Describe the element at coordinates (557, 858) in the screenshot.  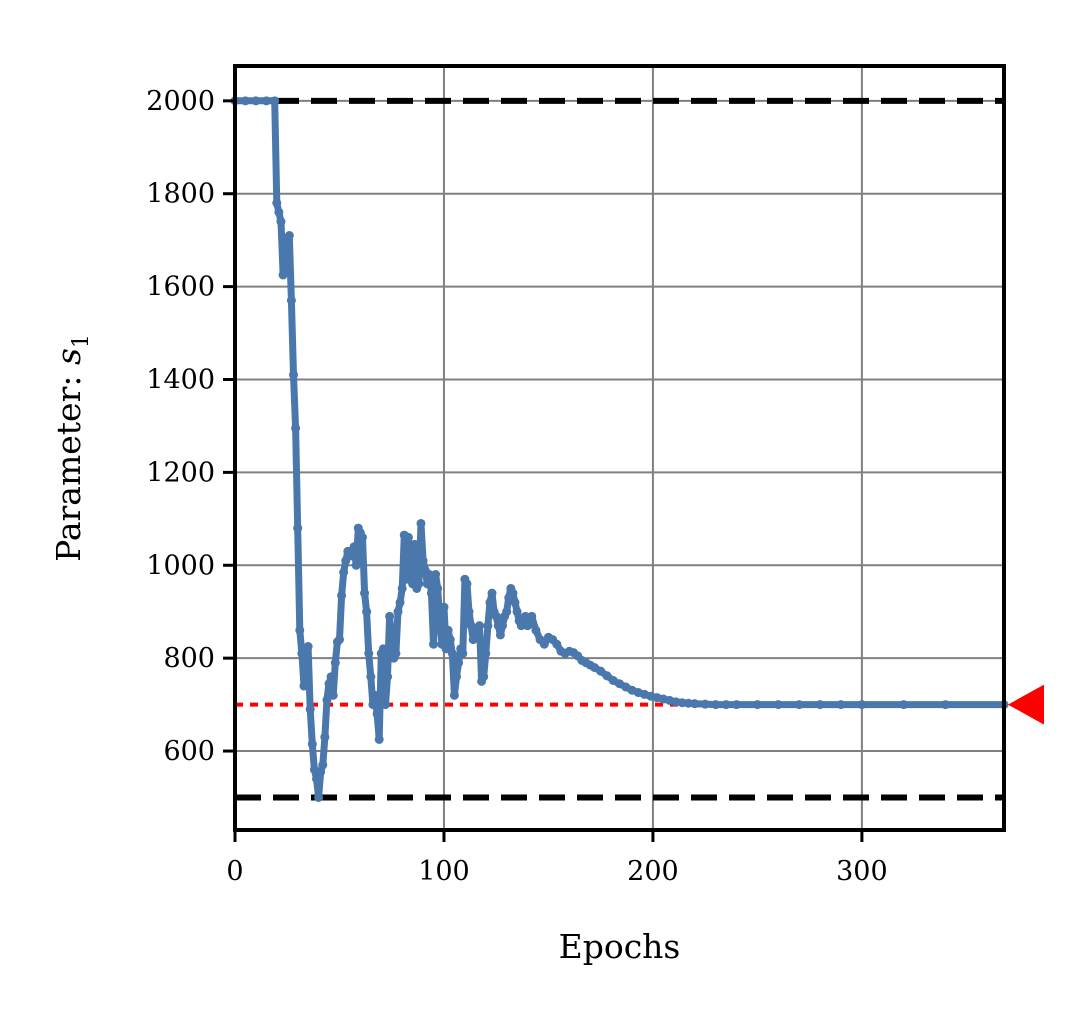
I see `x-axis-ticks: 0 100 200 300` at that location.